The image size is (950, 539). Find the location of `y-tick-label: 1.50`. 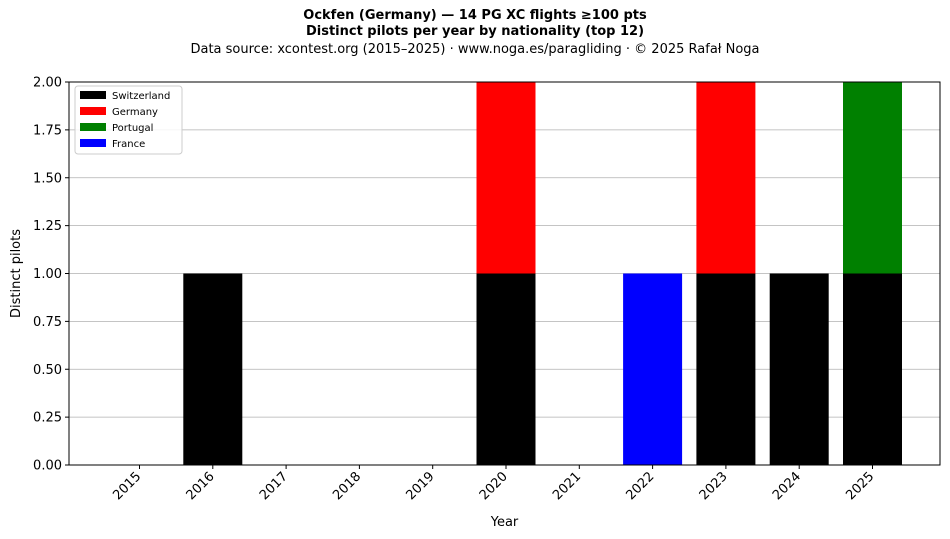

y-tick-label: 1.50 is located at coordinates (47, 178).